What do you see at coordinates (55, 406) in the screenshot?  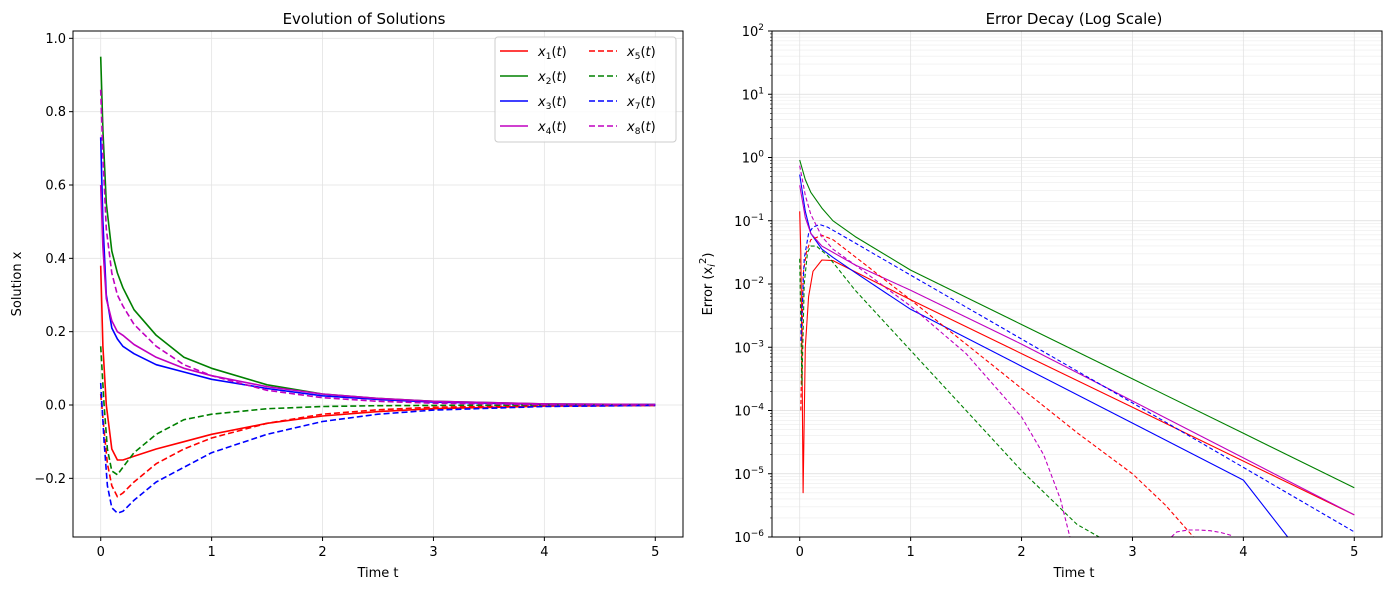 I see `y-tick-label: 0.0` at bounding box center [55, 406].